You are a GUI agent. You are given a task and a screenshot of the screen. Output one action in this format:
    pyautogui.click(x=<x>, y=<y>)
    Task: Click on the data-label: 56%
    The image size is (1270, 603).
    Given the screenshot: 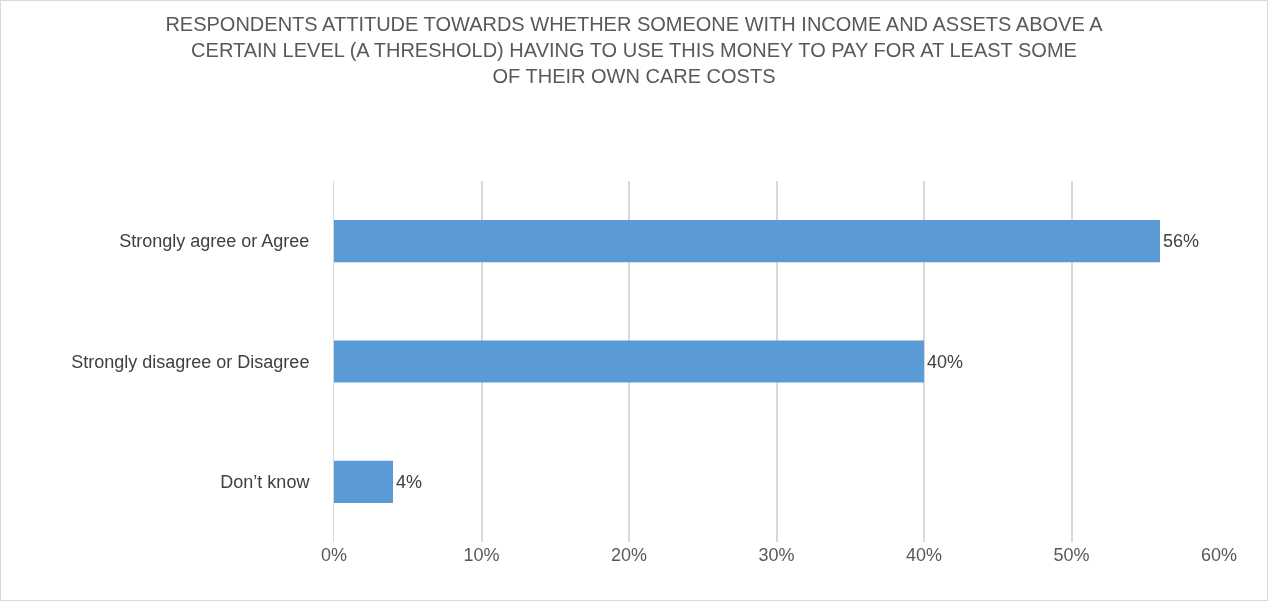 What is the action you would take?
    pyautogui.click(x=1181, y=241)
    